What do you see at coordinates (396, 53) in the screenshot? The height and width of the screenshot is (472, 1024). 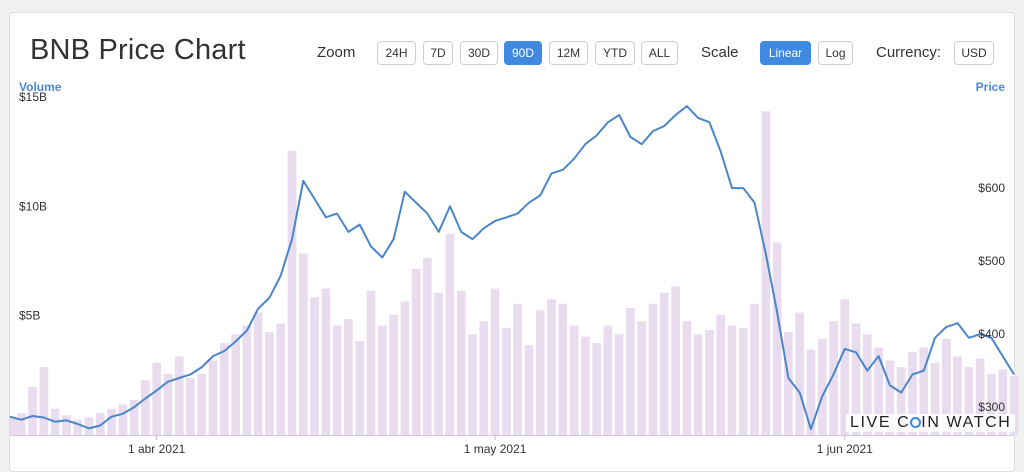 I see `zoom-24h-button: 24H` at bounding box center [396, 53].